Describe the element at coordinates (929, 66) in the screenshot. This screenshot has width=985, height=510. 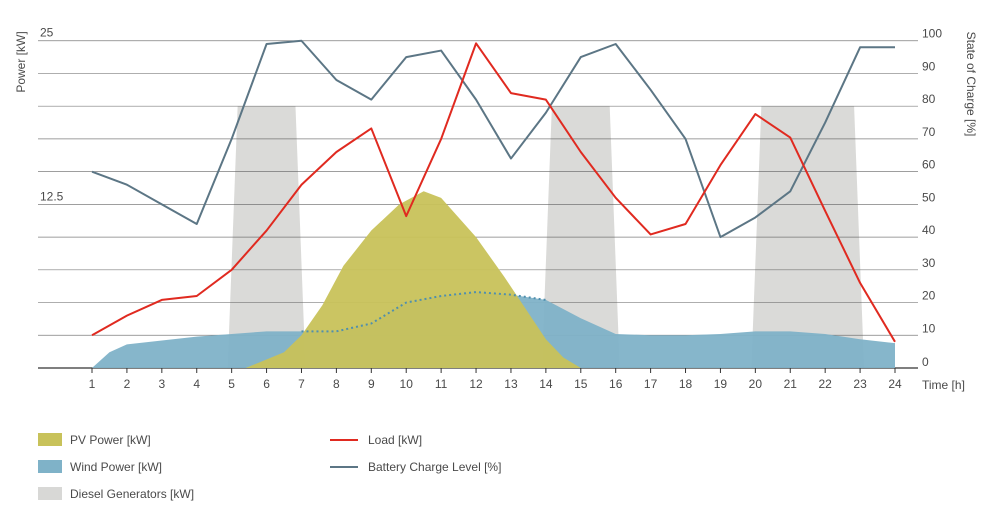
I see `right-tick-label-90: 90` at that location.